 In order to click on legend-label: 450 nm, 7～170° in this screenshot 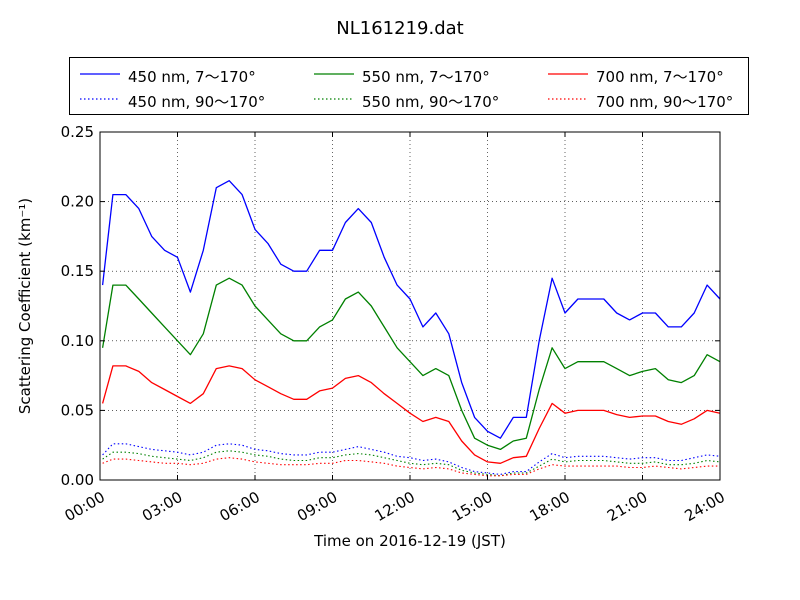, I will do `click(192, 77)`.